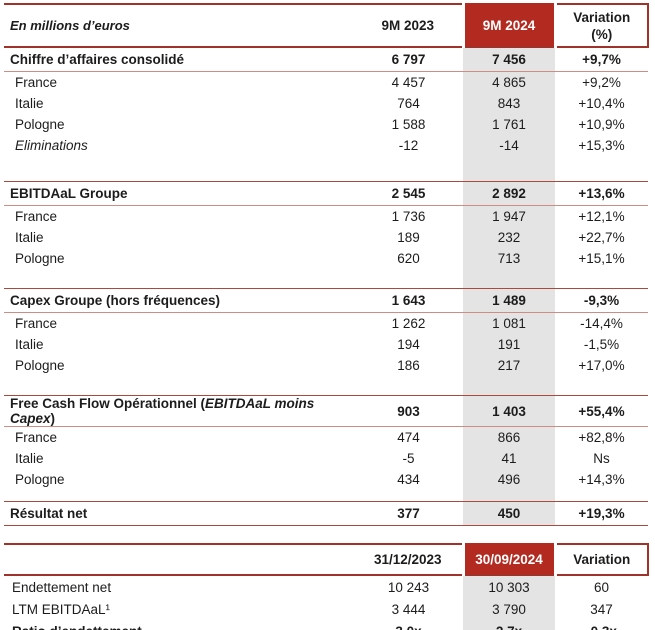  I want to click on sub-row-pologne: Pologne 1 588 1 761 +10,9%, so click(326, 124).